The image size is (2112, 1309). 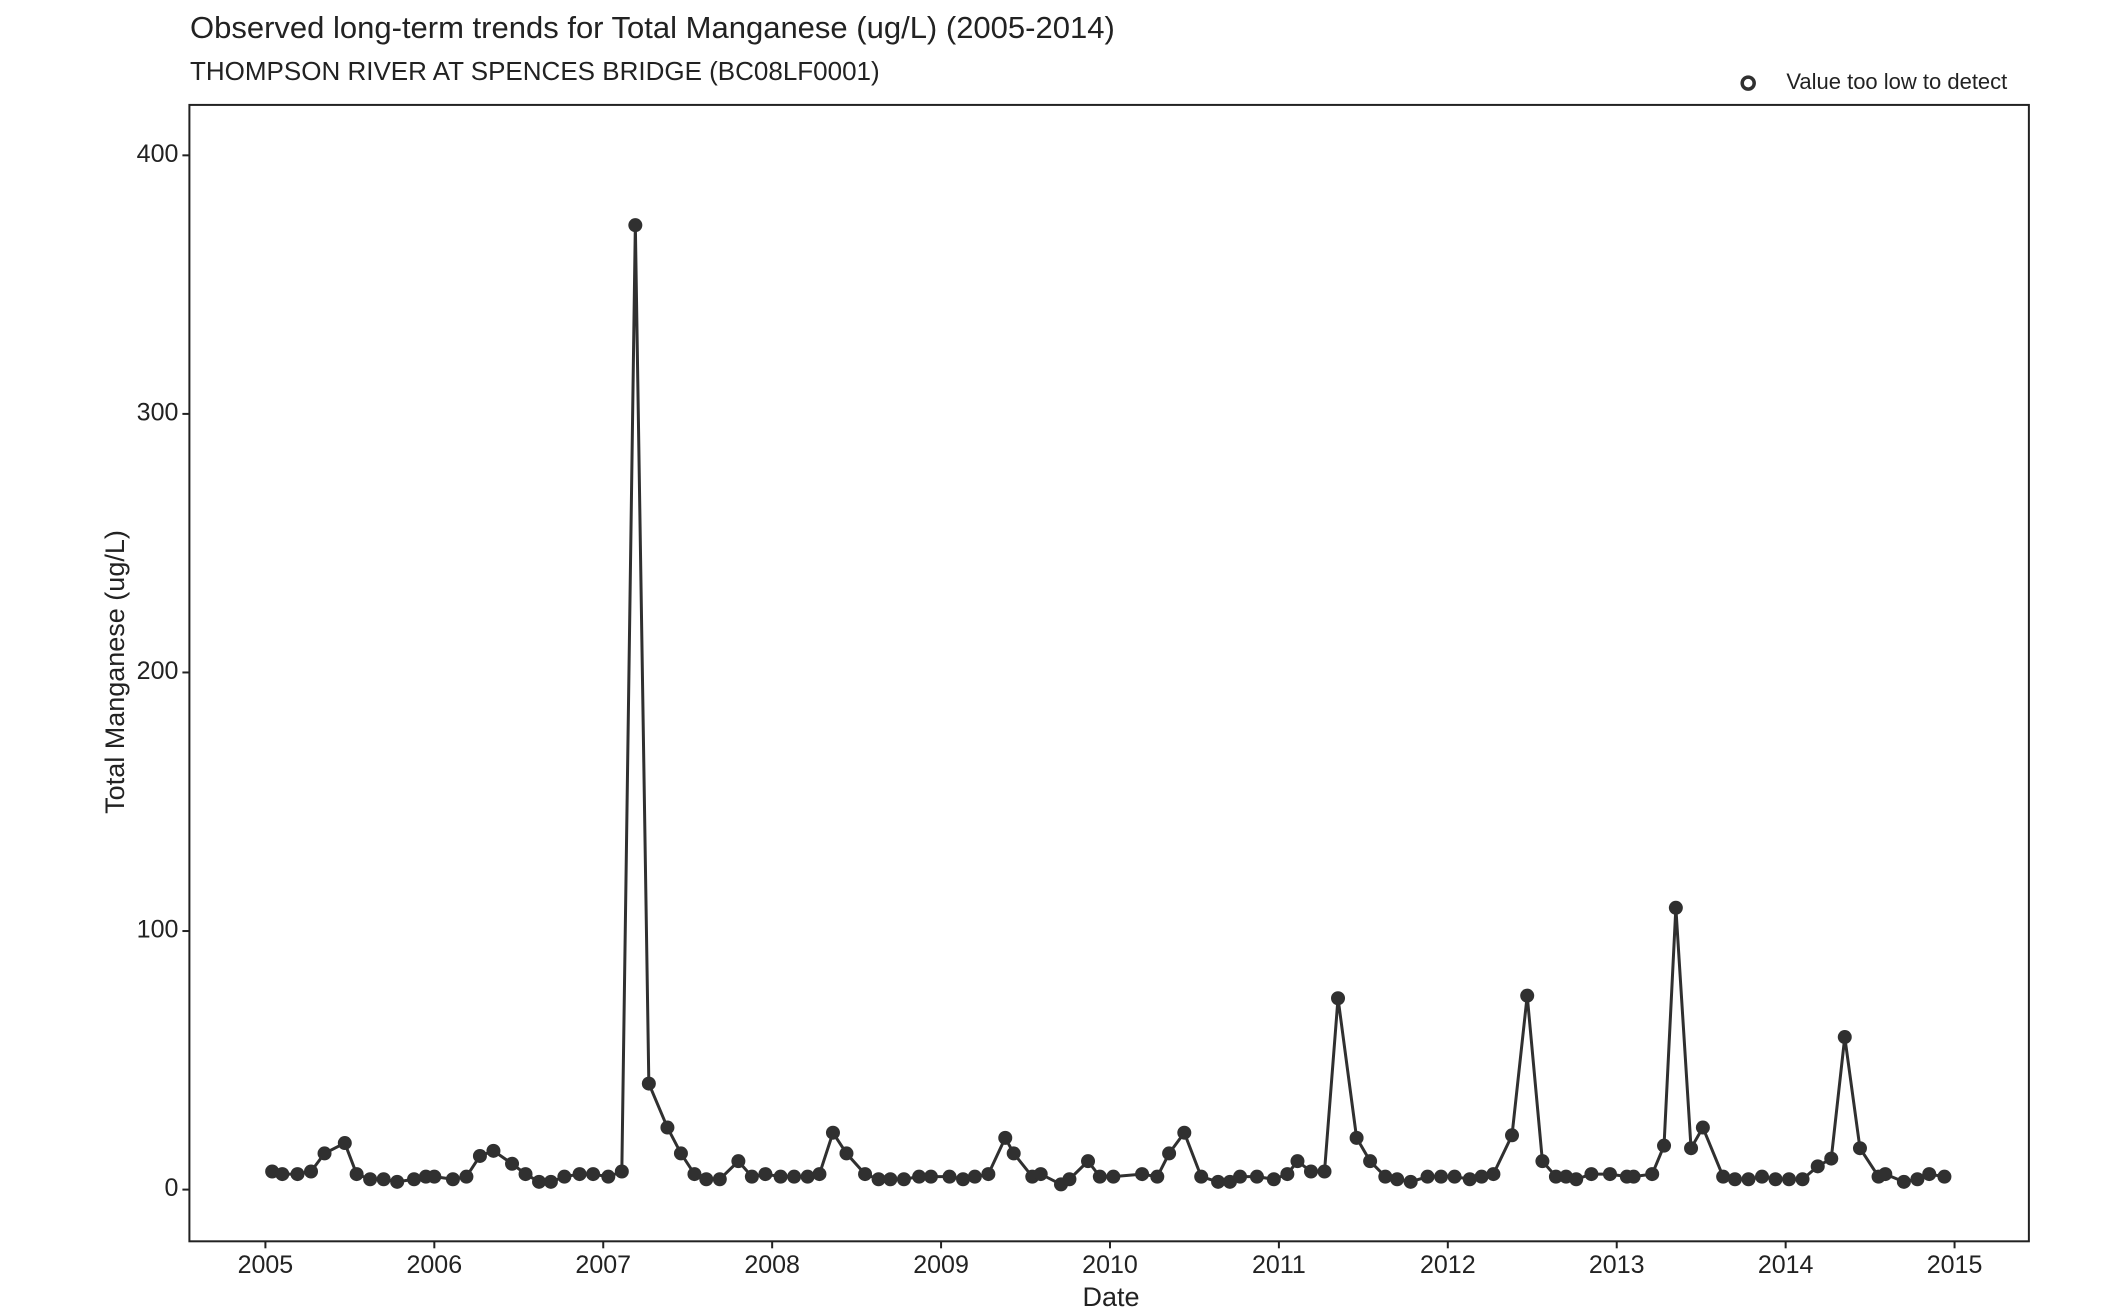 What do you see at coordinates (1896, 81) in the screenshot?
I see `legend-label: Value too low to detect` at bounding box center [1896, 81].